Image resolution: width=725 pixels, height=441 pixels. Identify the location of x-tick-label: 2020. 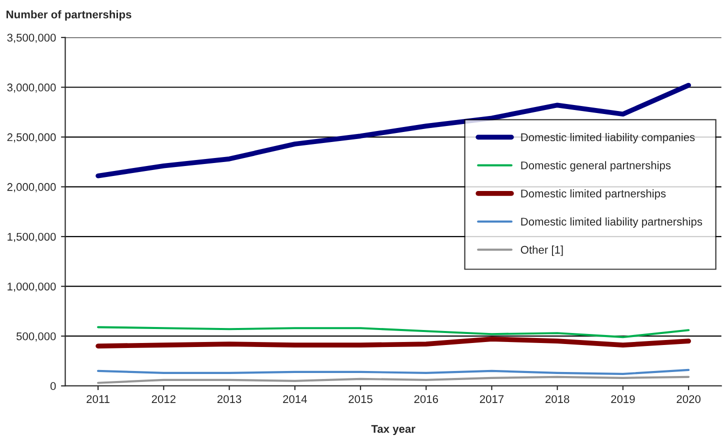
(688, 399).